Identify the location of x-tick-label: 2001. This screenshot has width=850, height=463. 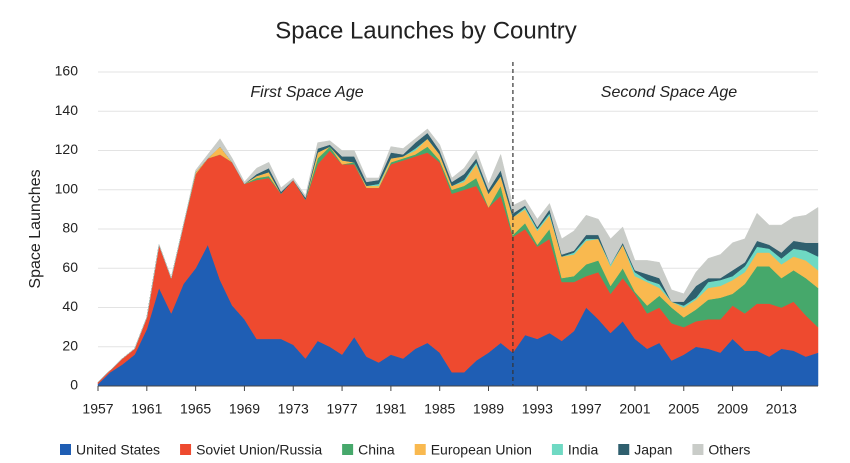
(634, 409).